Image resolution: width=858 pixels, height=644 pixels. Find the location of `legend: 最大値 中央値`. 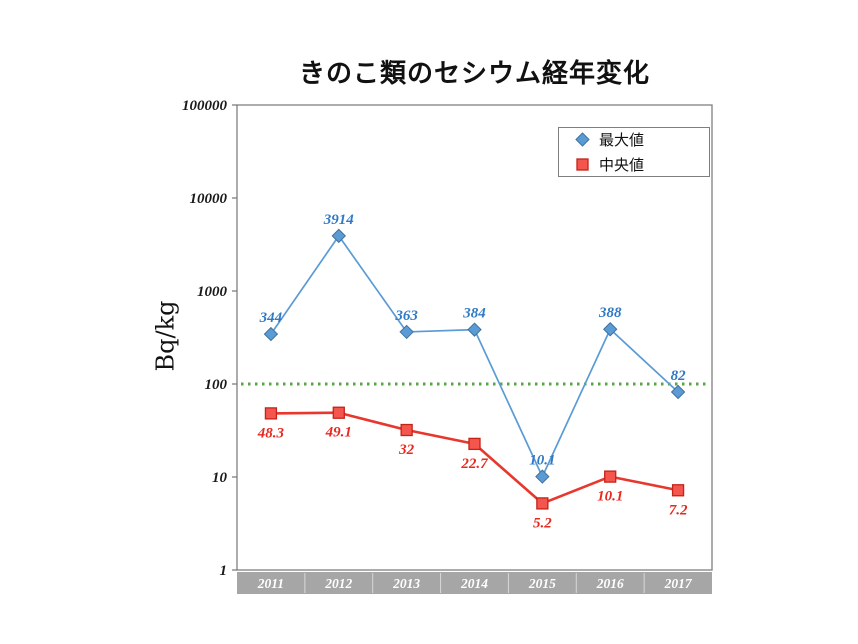

legend: 最大値 中央値 is located at coordinates (634, 152).